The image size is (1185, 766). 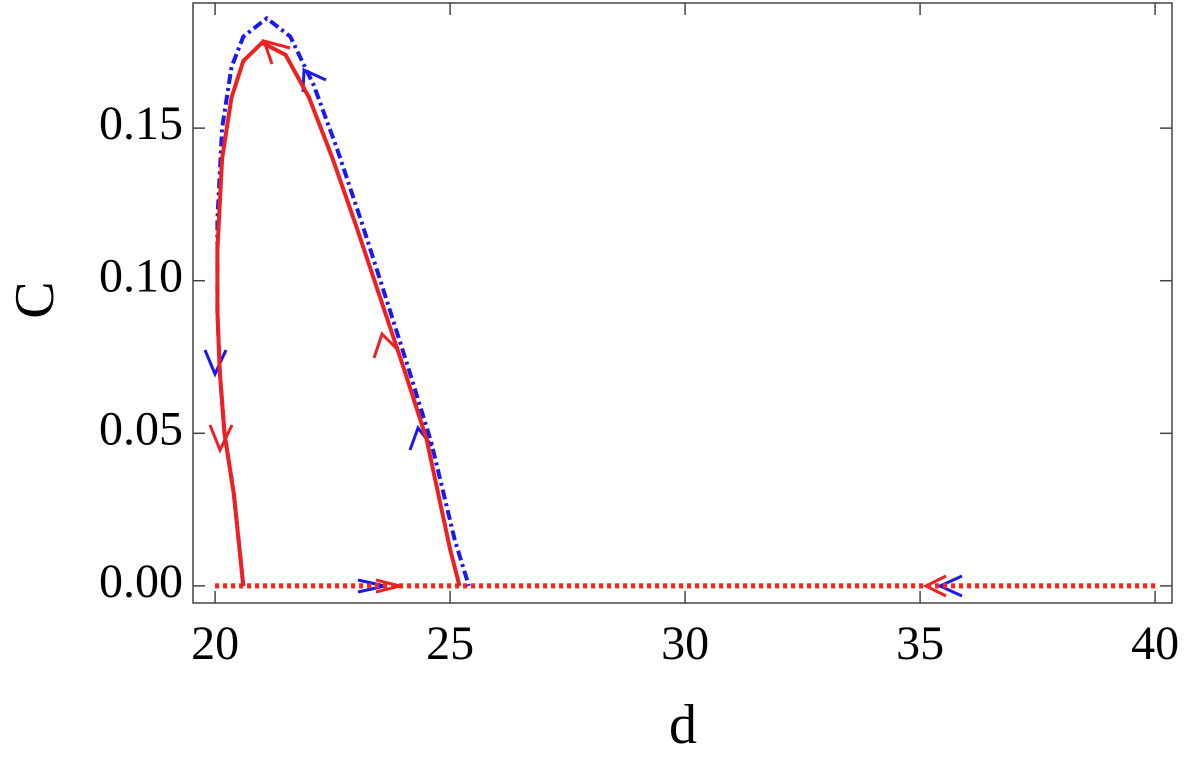 I want to click on y-tick-label: 0.10, so click(x=141, y=276).